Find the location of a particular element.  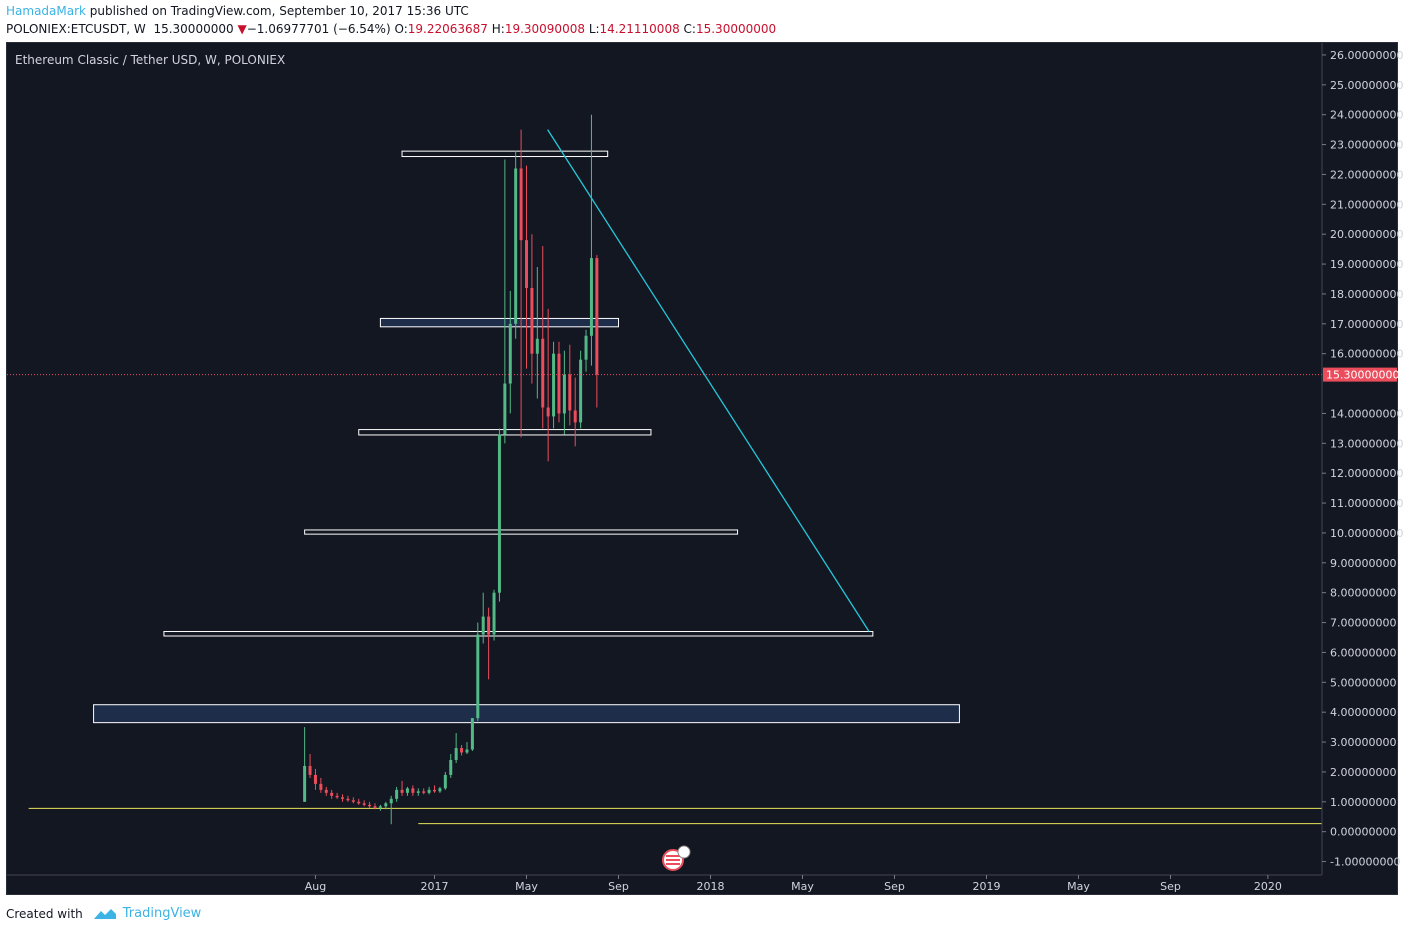

trendline is located at coordinates (708, 380).